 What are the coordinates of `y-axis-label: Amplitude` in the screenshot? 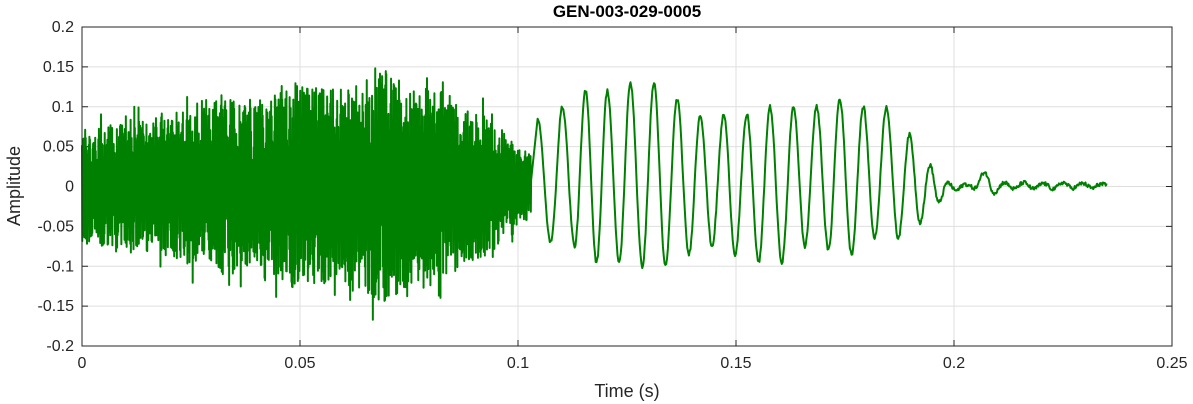 It's located at (14, 186).